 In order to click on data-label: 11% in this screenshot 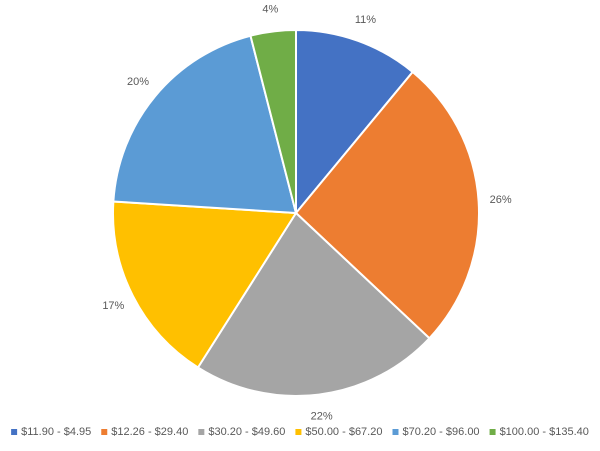, I will do `click(365, 20)`.